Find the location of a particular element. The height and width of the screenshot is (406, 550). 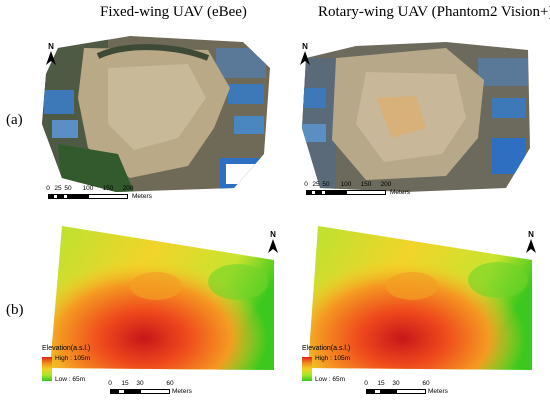

title-rotary-wing: Rotary-wing UAV (Phantom2 Vision+) is located at coordinates (434, 12).